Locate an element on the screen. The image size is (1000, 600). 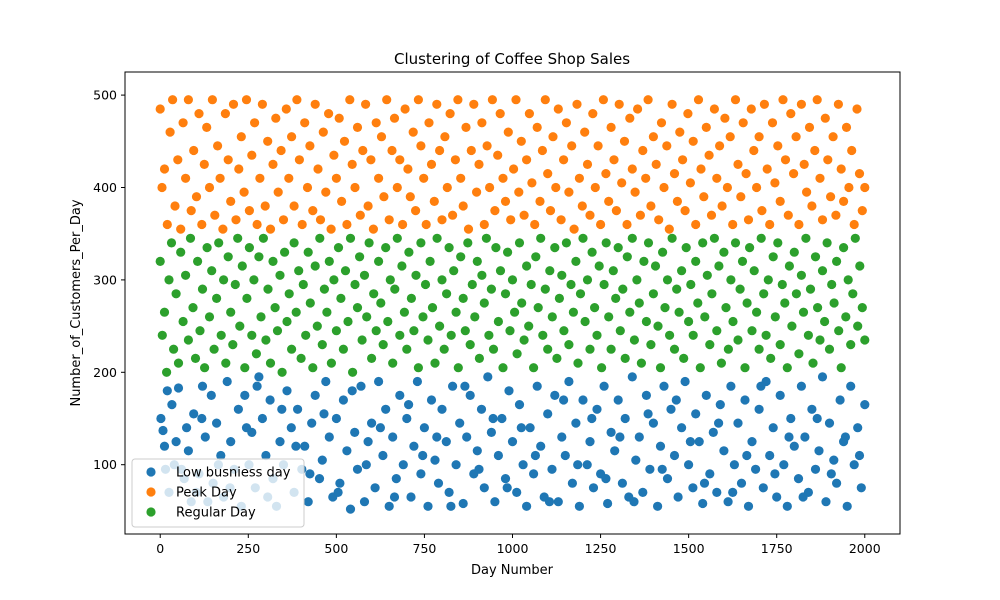
legend: Low busniess day Peak Day Regular Day is located at coordinates (218, 493).